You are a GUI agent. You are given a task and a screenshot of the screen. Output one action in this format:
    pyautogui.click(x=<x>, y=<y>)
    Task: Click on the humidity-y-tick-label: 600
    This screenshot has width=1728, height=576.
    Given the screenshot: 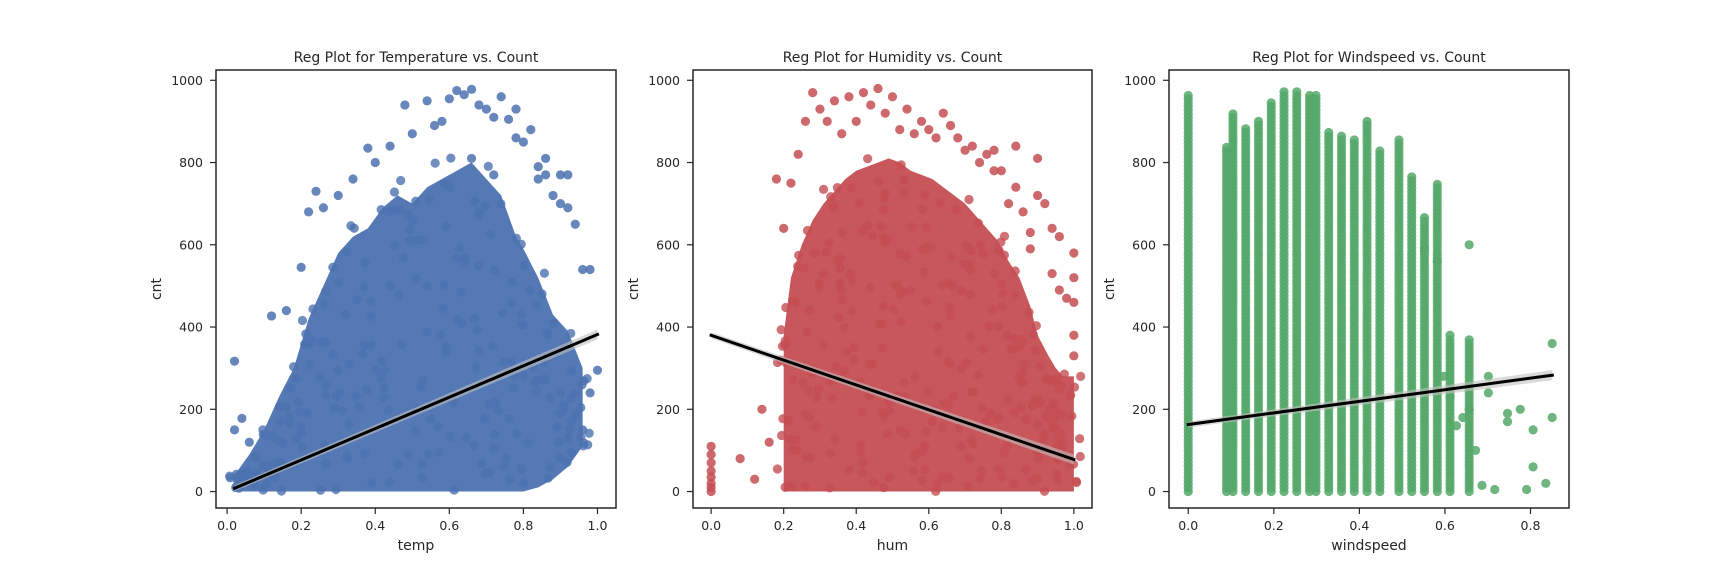 What is the action you would take?
    pyautogui.click(x=668, y=244)
    